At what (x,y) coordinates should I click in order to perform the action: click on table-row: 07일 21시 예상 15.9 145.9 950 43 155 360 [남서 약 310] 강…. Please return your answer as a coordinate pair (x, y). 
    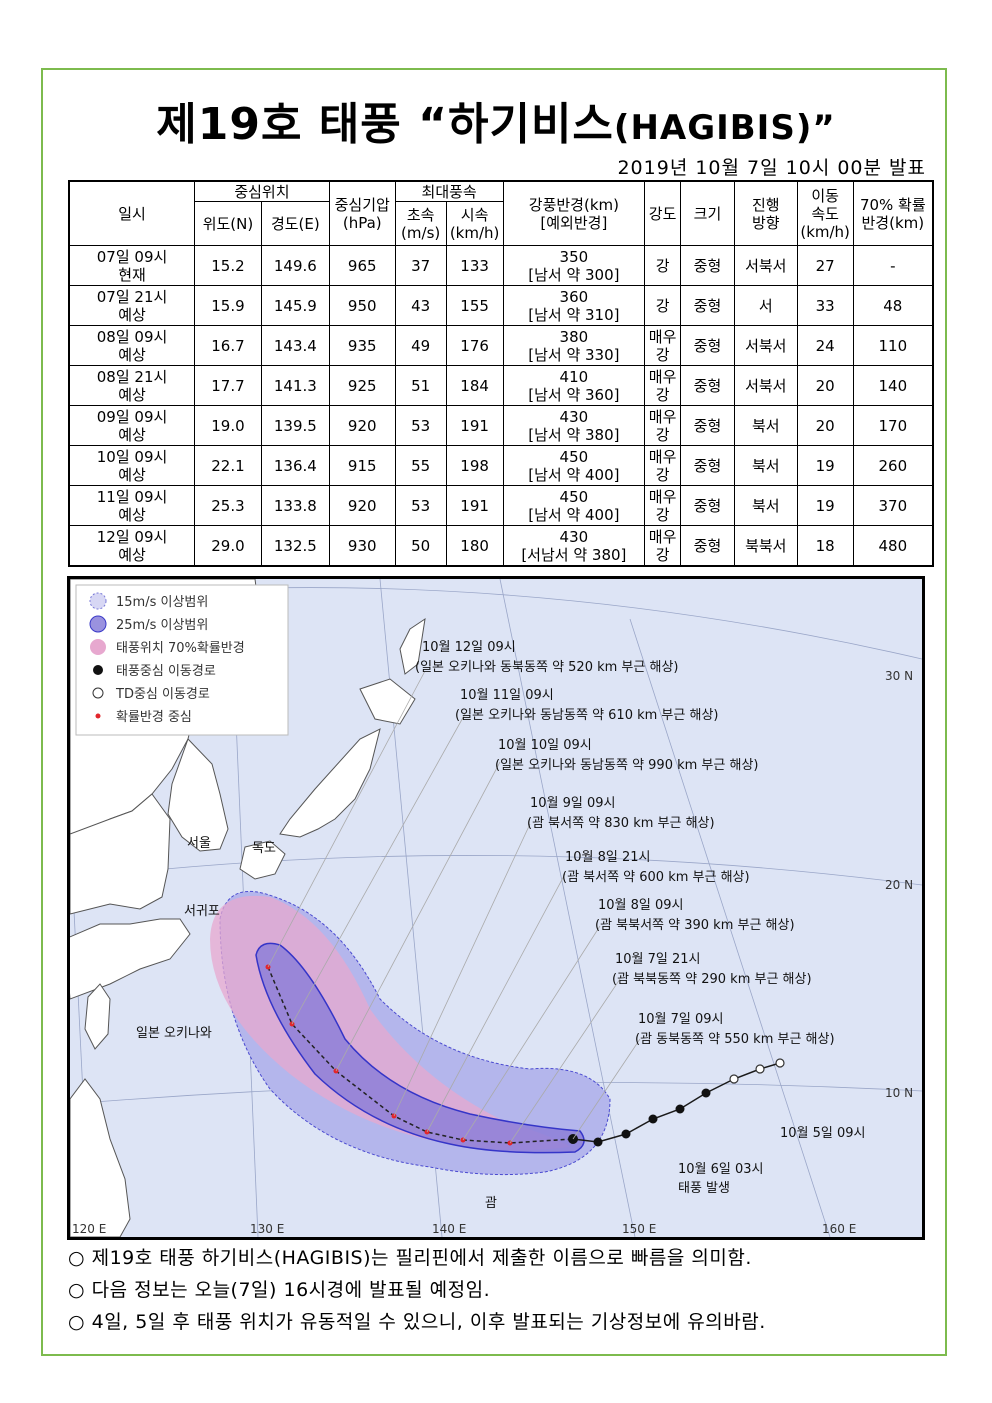
    Looking at the image, I should click on (501, 305).